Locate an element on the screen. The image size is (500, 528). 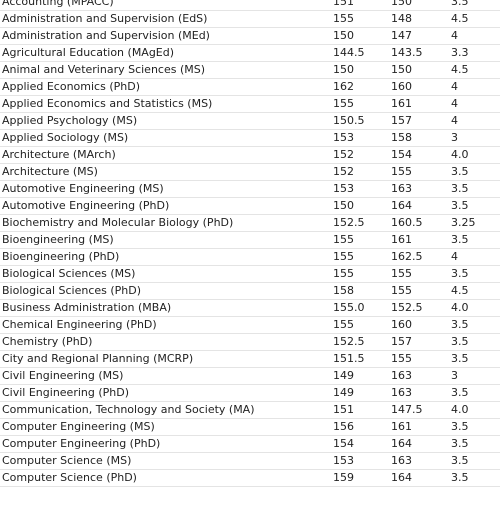
verbal-score-cell: 152.5 is located at coordinates (362, 342).